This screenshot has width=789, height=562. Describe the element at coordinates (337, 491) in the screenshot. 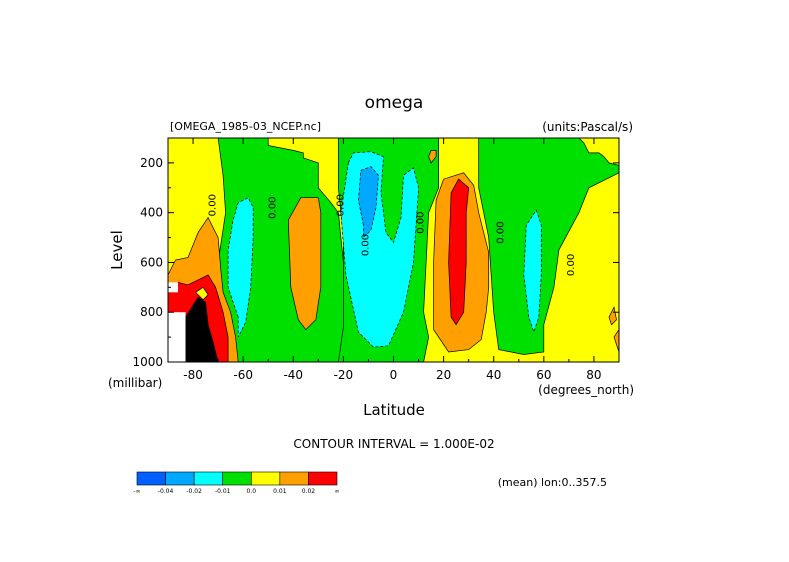

I see `colorbar-label: ∞` at that location.